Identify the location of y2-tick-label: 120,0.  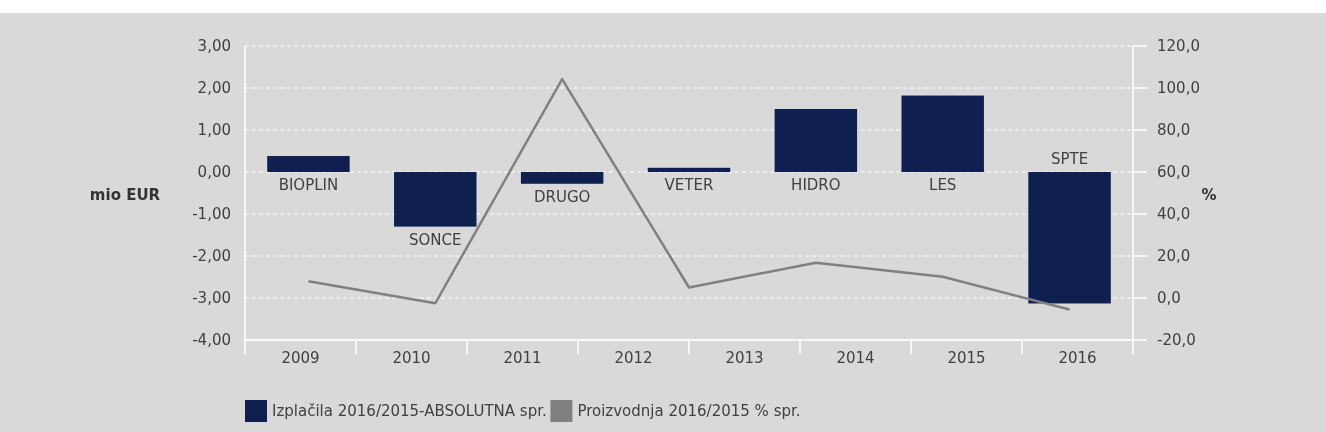
(1178, 46).